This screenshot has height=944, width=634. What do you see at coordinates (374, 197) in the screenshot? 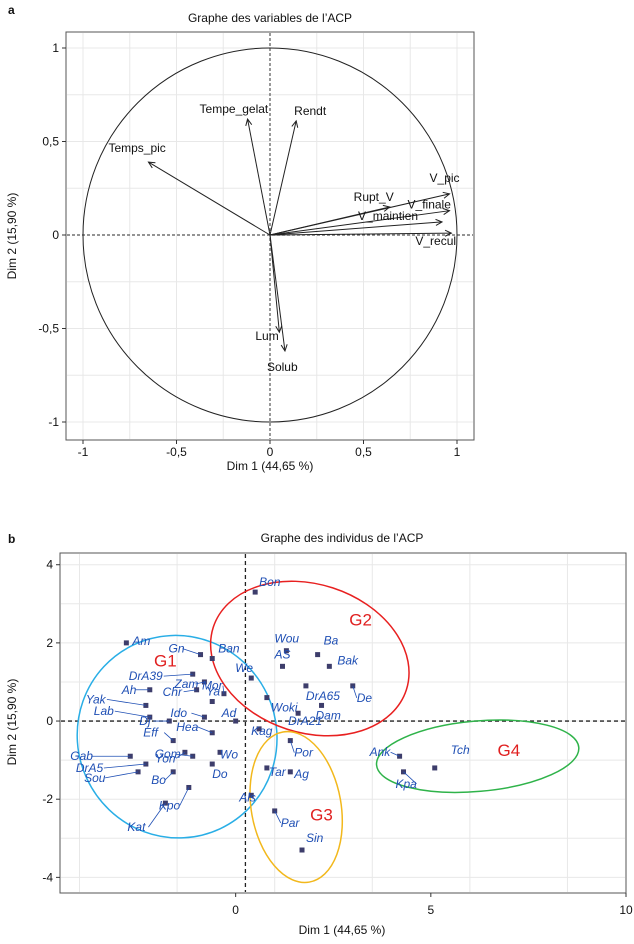
I see `variable-label: Rupt_V` at bounding box center [374, 197].